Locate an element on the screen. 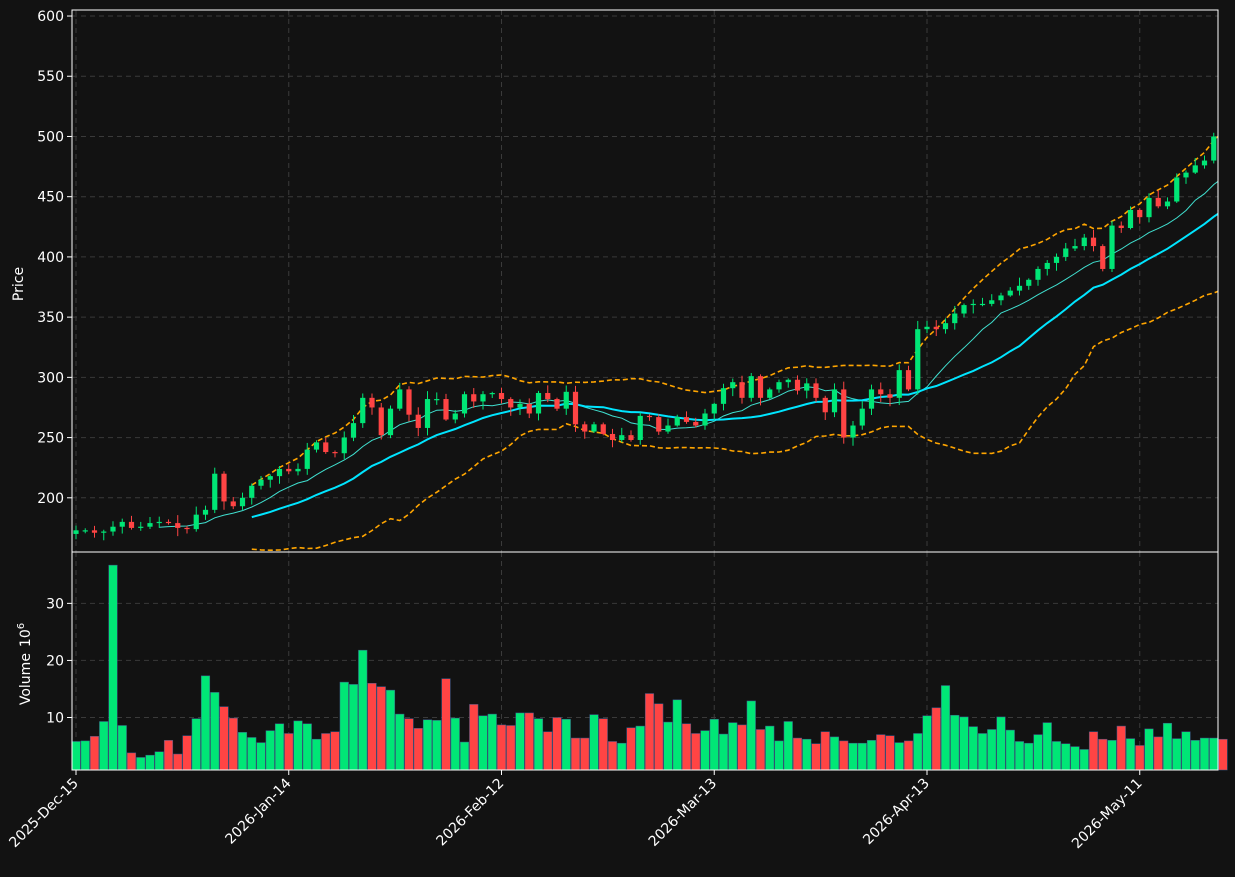 The width and height of the screenshot is (1235, 877). volume-axis-label: Volume 106 is located at coordinates (25, 664).